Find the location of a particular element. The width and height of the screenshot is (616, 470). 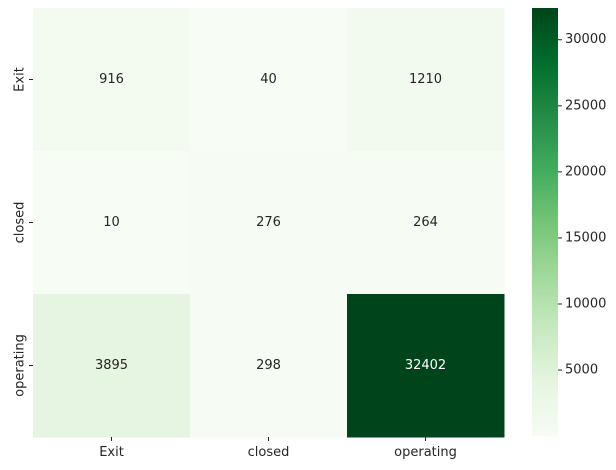

cell-value-label: 916 is located at coordinates (111, 79).